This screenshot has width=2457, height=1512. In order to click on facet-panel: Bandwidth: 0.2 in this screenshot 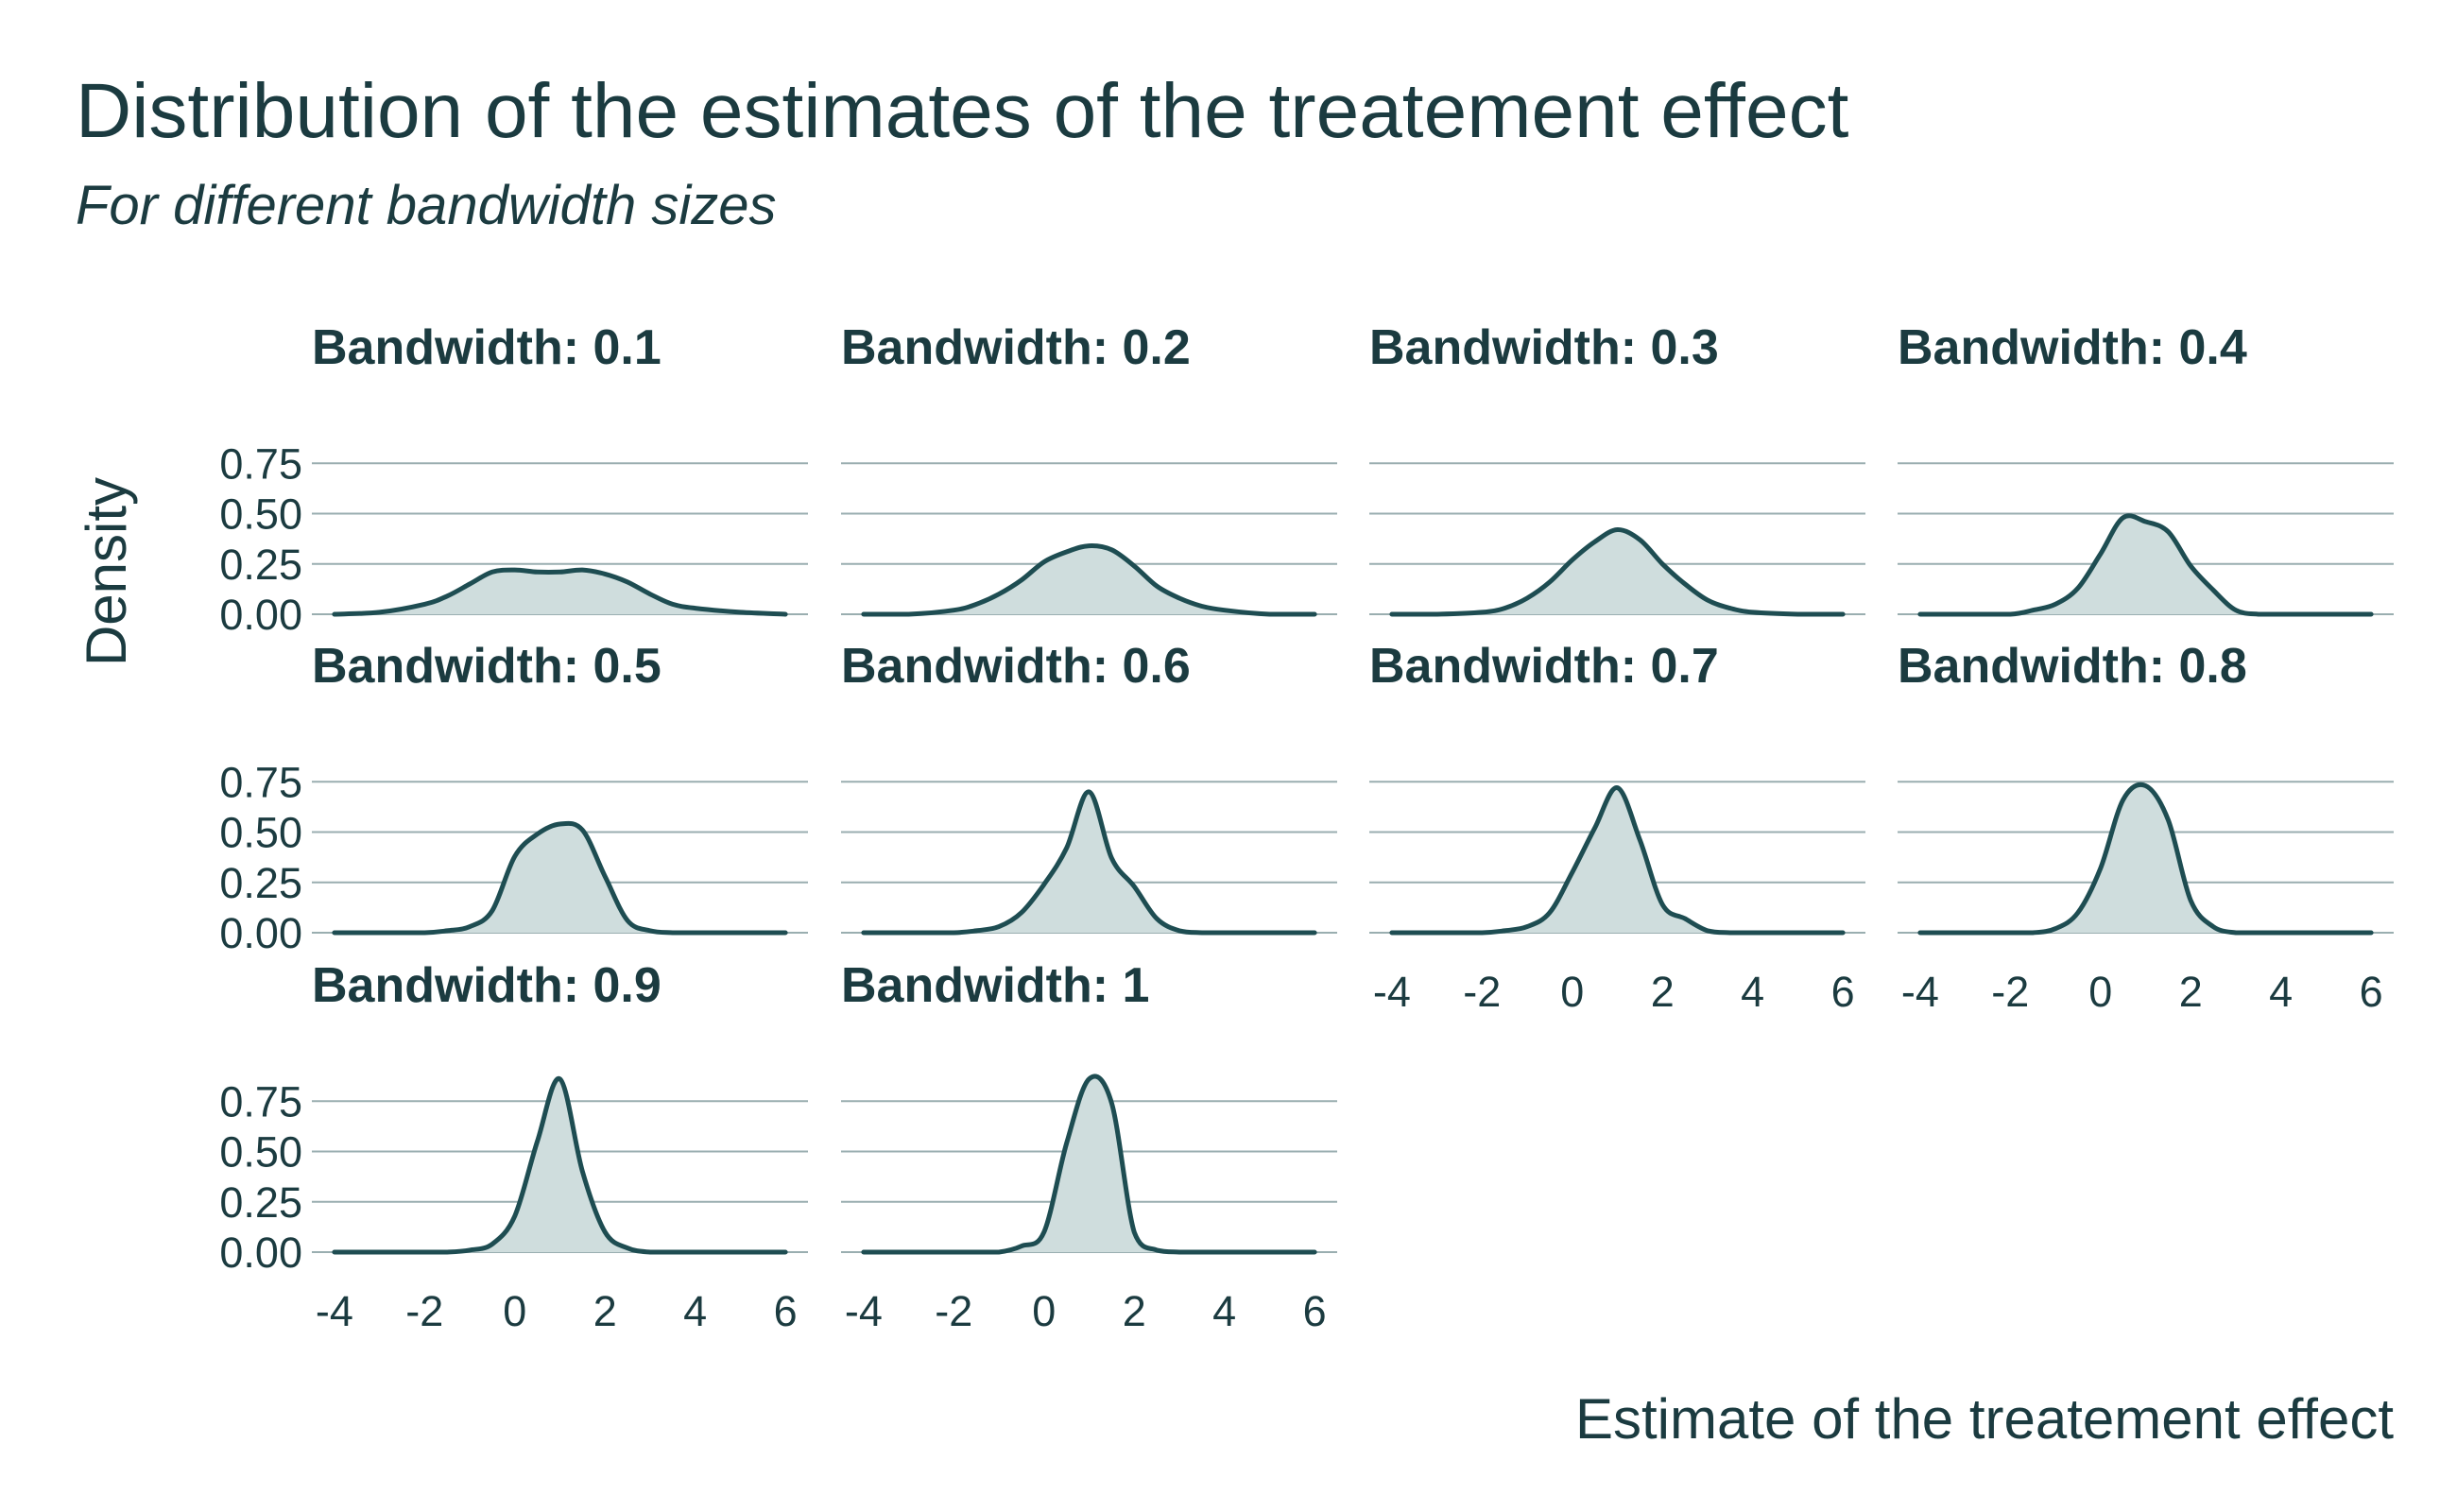, I will do `click(1089, 468)`.